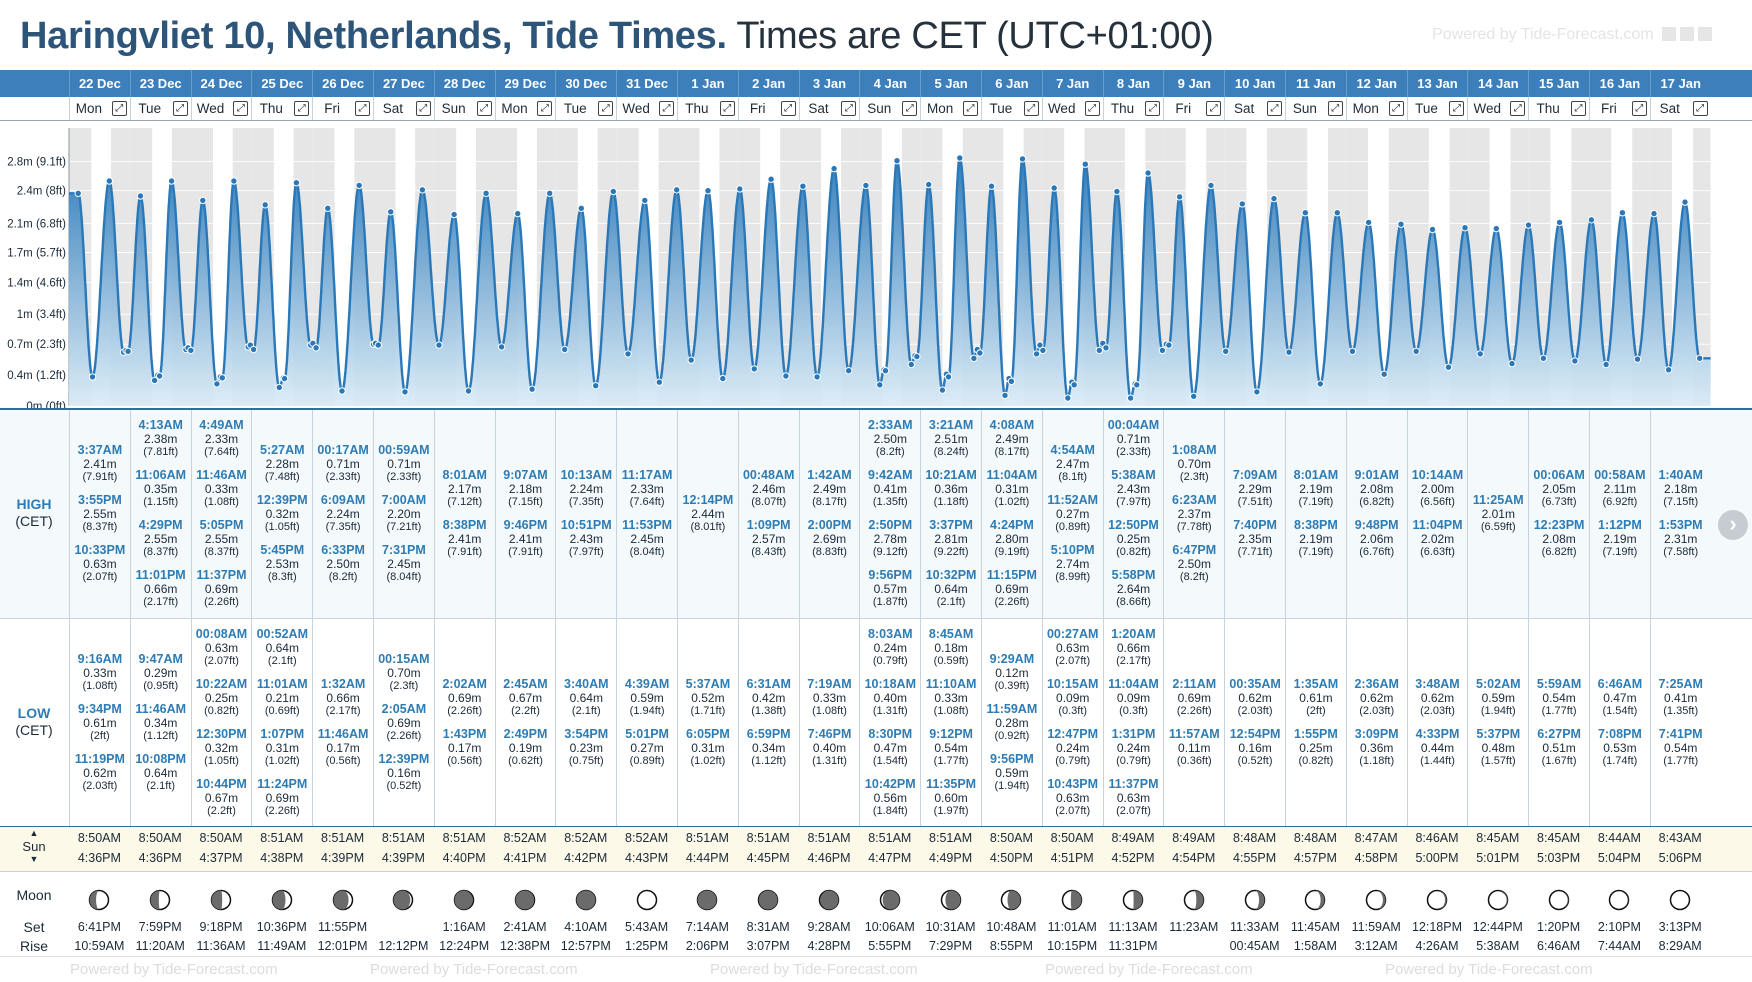 This screenshot has height=982, width=1752. Describe the element at coordinates (585, 108) in the screenshot. I see `weekday-cell: Tue ⤢` at that location.